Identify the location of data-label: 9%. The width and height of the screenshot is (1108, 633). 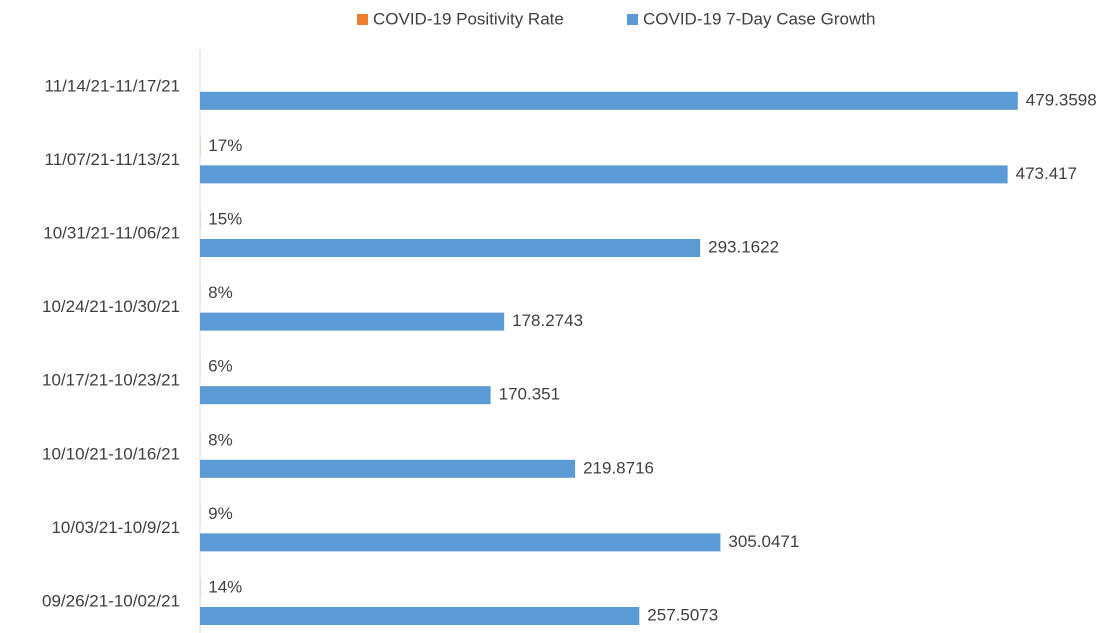
(220, 513).